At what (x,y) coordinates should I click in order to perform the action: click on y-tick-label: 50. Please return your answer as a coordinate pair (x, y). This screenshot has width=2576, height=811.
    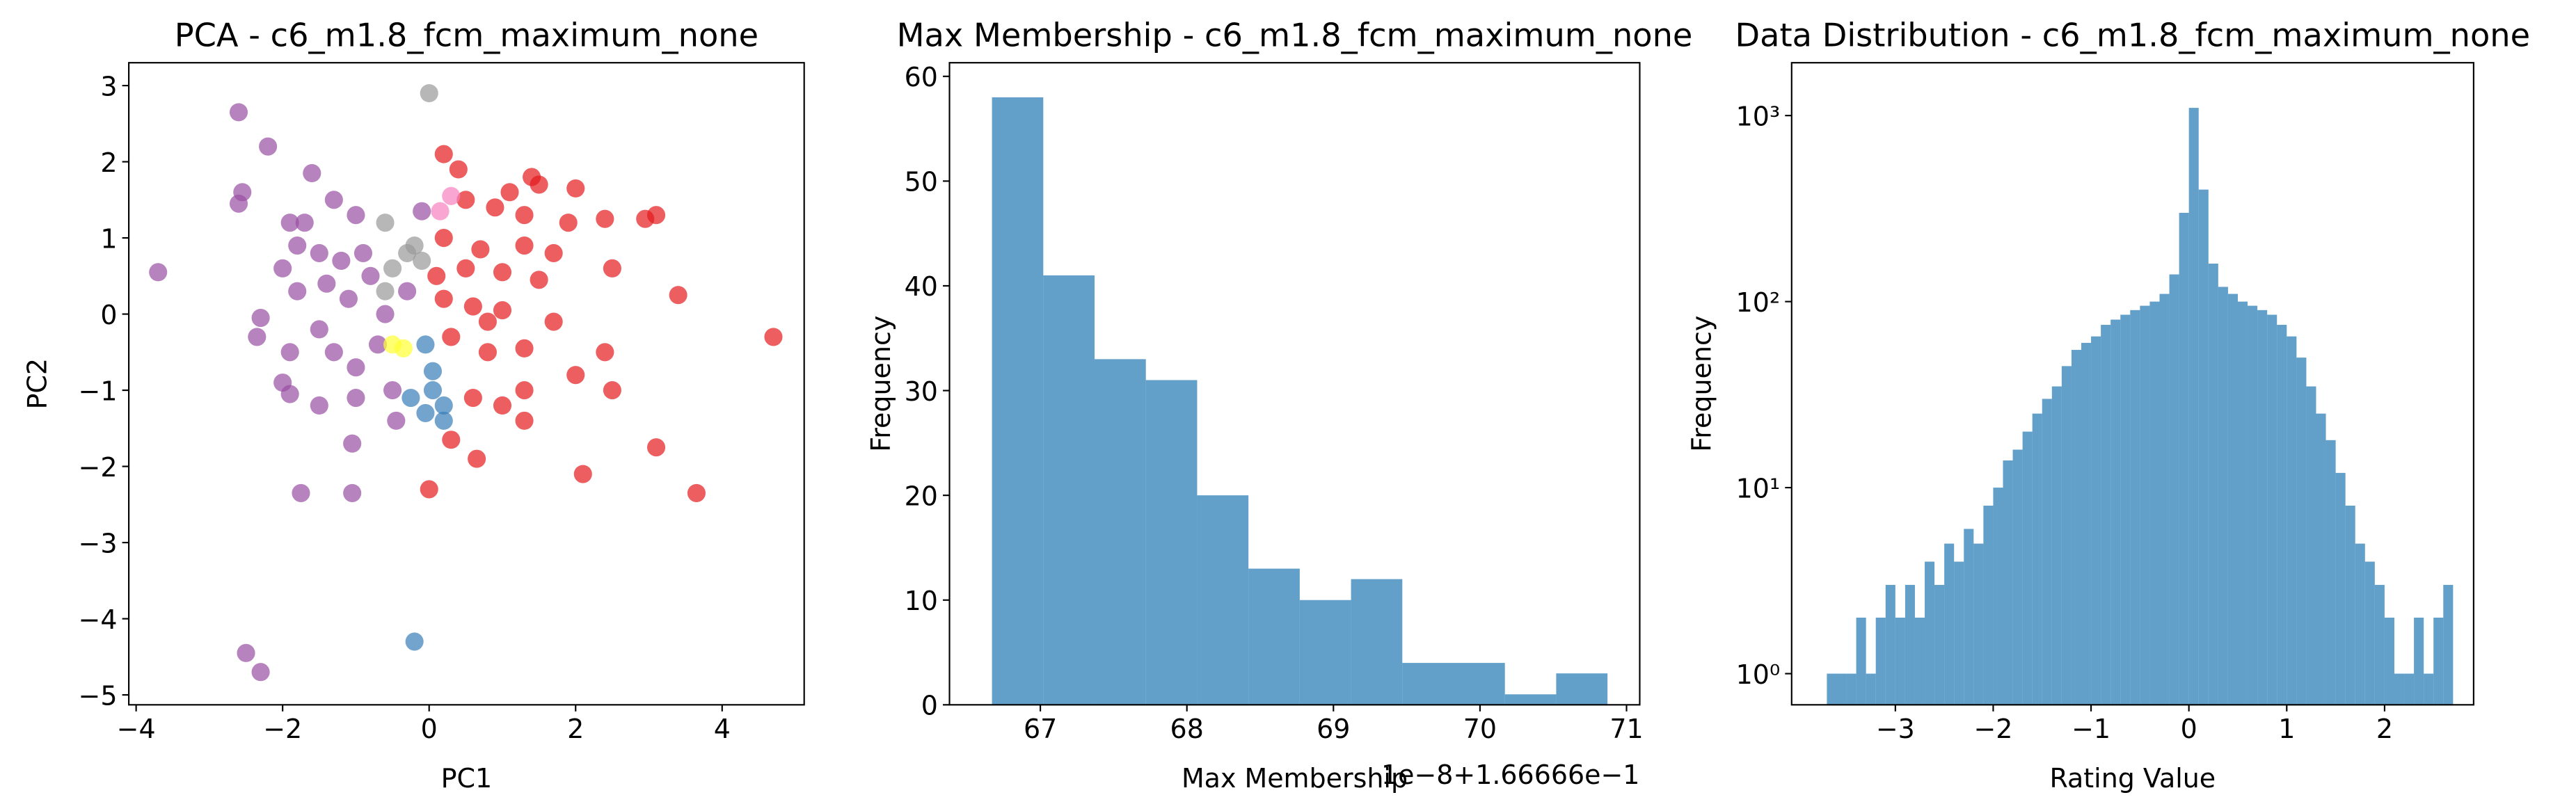
    Looking at the image, I should click on (921, 182).